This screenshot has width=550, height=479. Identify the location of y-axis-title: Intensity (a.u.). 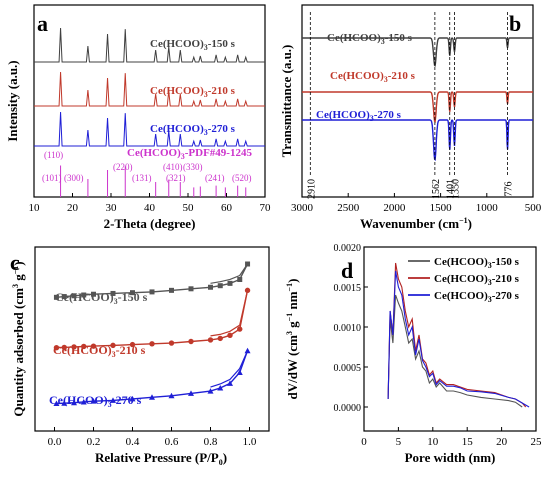
(12, 100).